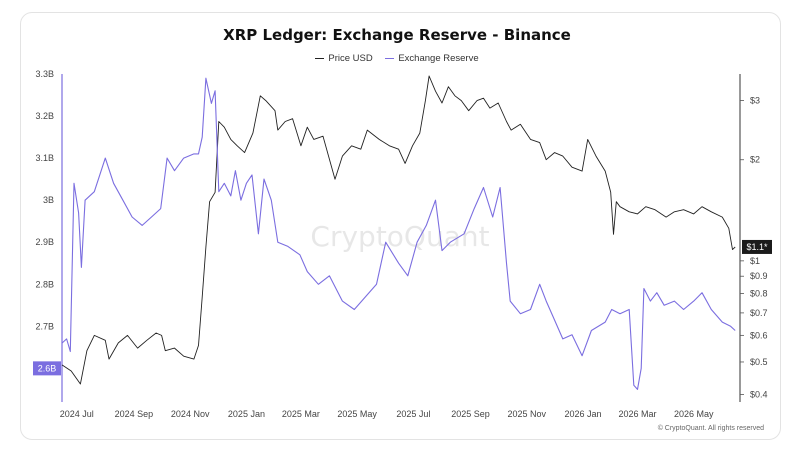 Image resolution: width=794 pixels, height=457 pixels. Describe the element at coordinates (694, 414) in the screenshot. I see `x-tick-label: 2026 May` at that location.